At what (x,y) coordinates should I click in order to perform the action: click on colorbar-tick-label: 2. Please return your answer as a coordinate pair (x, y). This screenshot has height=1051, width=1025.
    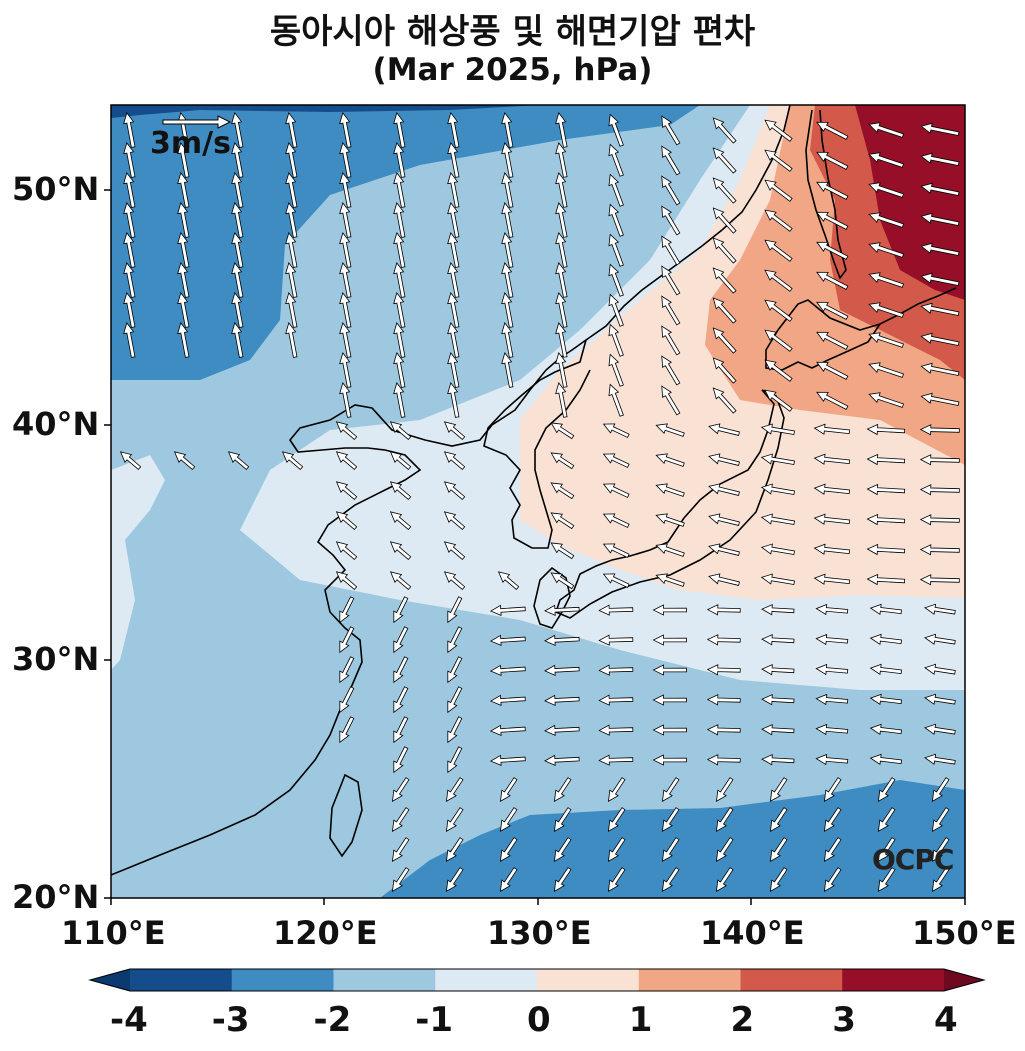
    Looking at the image, I should click on (742, 1020).